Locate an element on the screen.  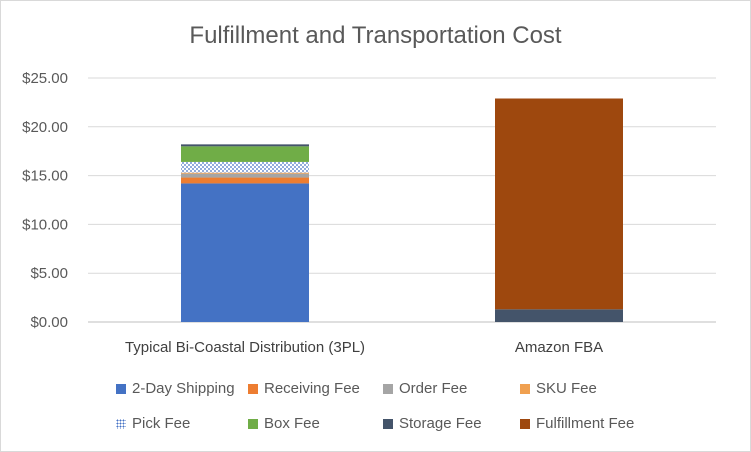
bar-segment-receiving-fee is located at coordinates (245, 180).